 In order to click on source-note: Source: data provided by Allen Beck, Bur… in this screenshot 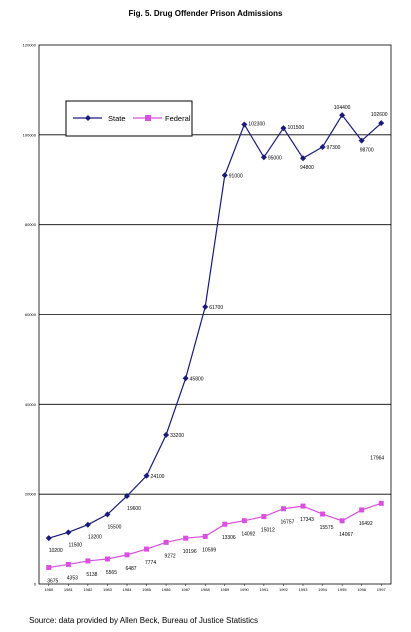, I will do `click(144, 620)`.